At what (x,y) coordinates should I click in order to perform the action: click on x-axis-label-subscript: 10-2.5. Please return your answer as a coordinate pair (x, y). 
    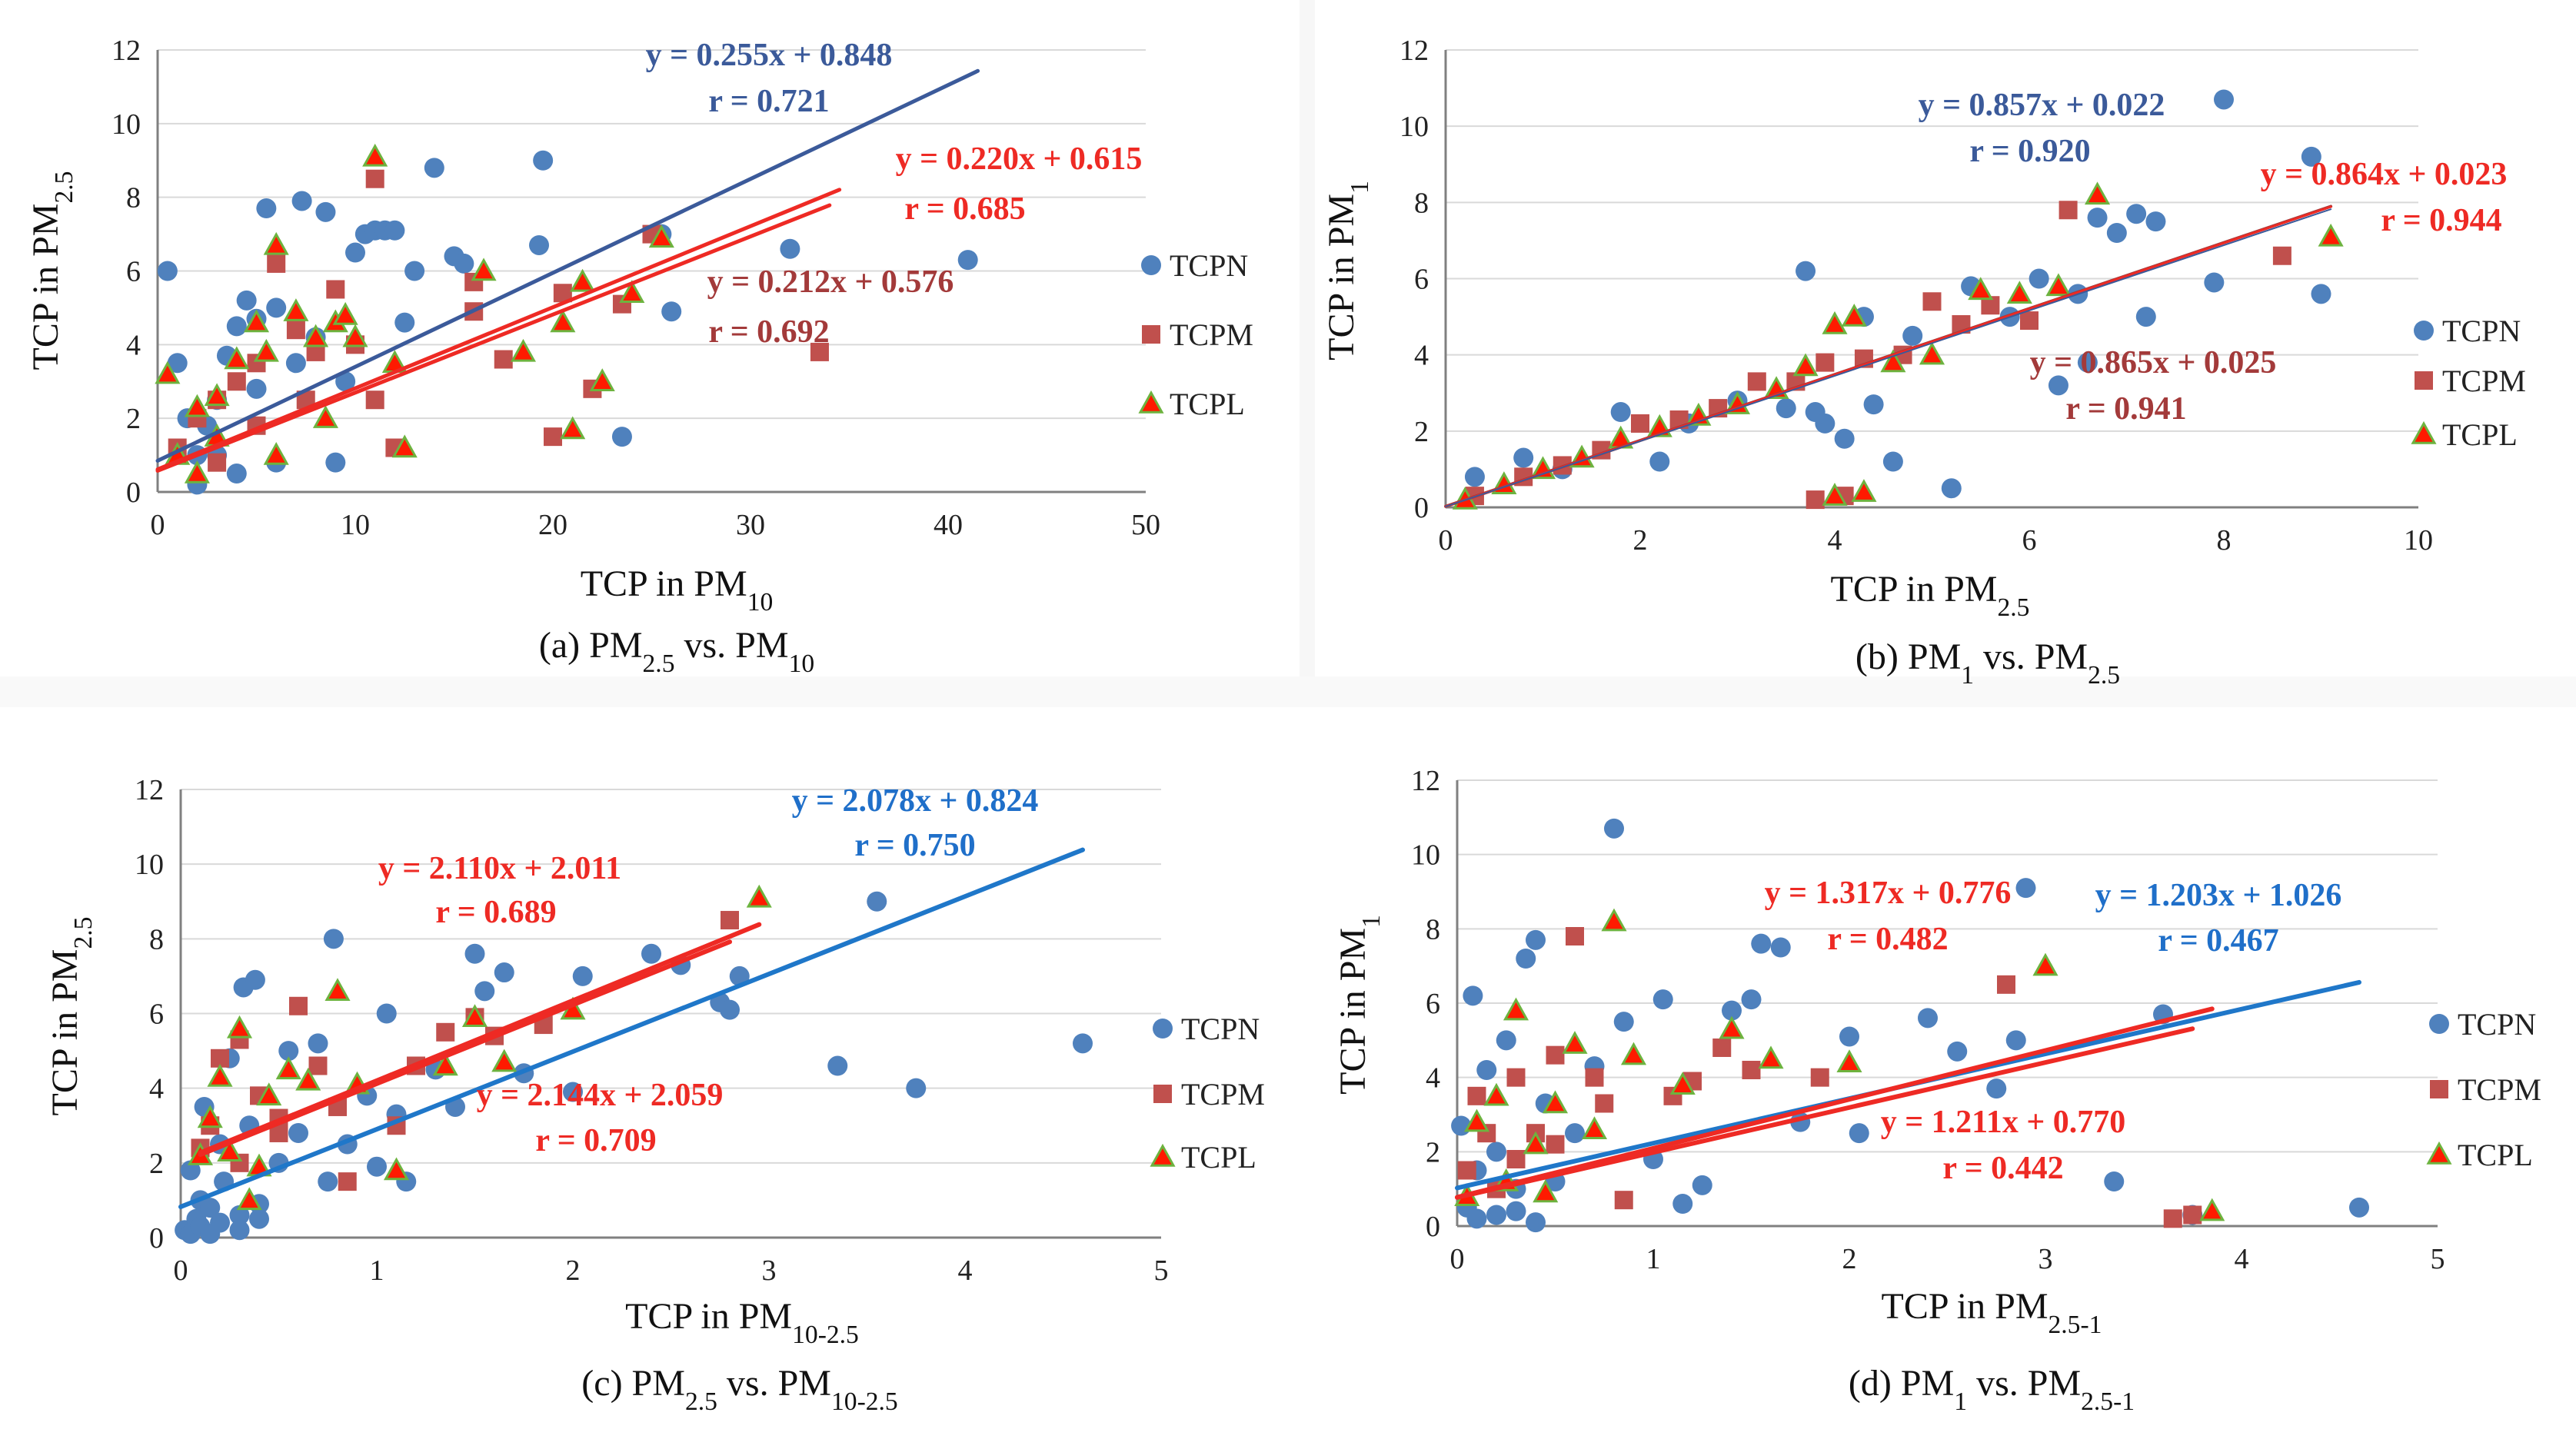
    Looking at the image, I should click on (825, 1335).